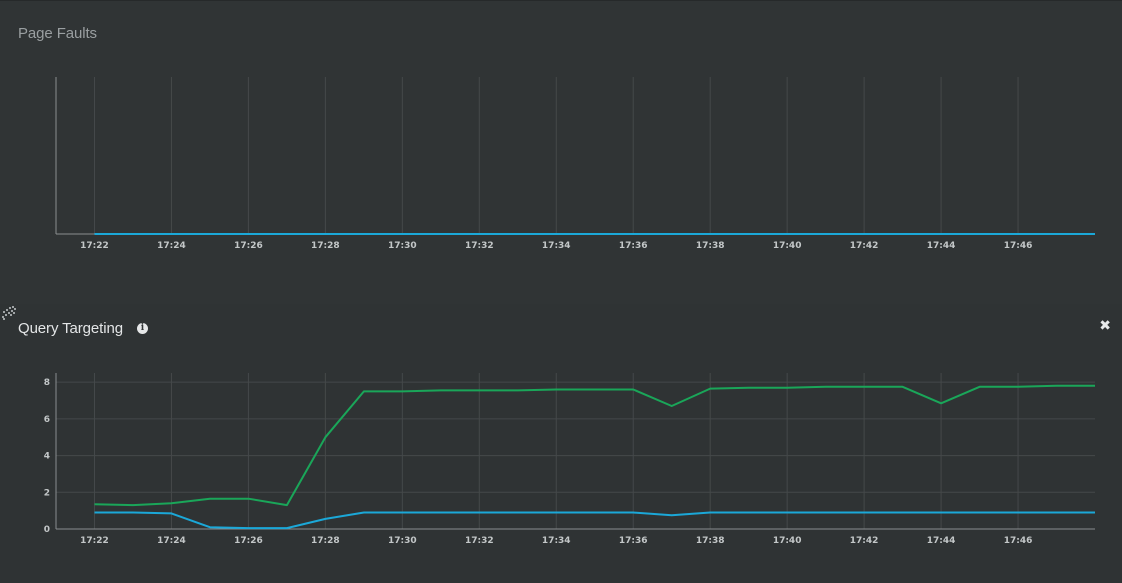  What do you see at coordinates (142, 328) in the screenshot?
I see `info-icon: i` at bounding box center [142, 328].